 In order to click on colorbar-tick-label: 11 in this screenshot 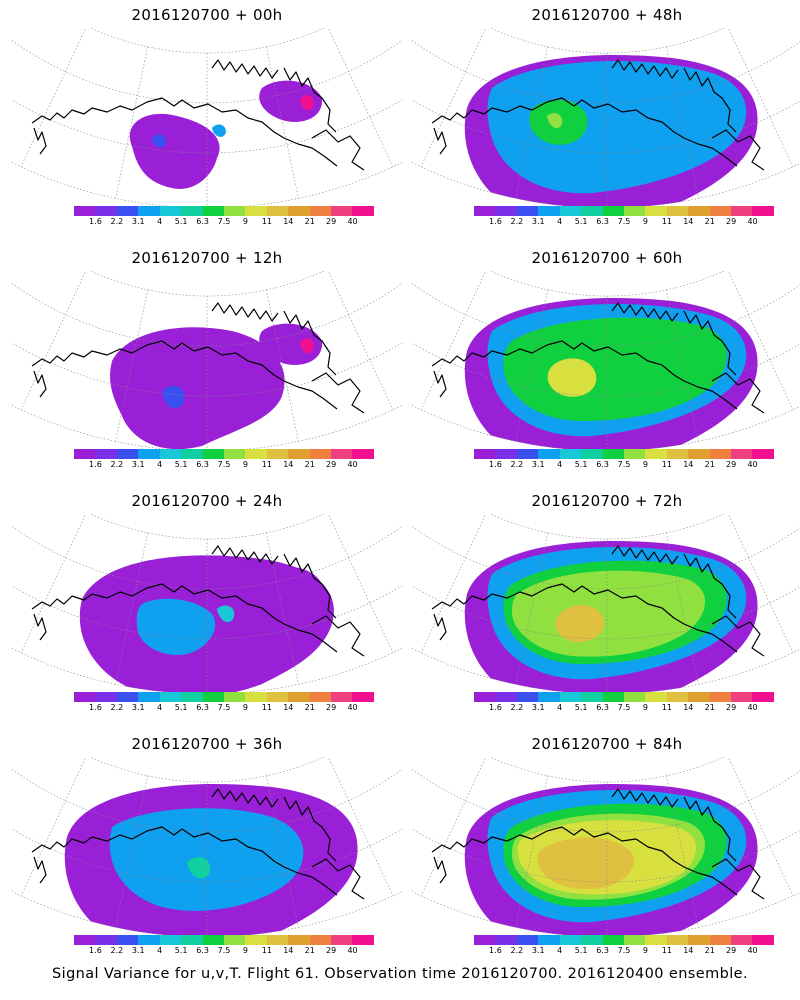, I will do `click(266, 464)`.